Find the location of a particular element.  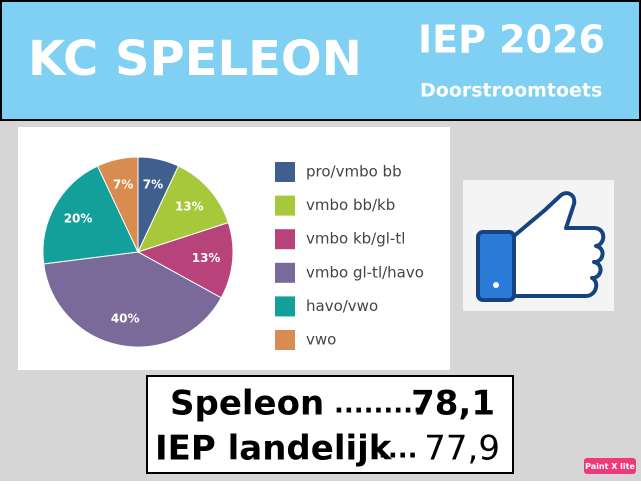

legend-label: vmbo kb/gl-tl is located at coordinates (355, 239).